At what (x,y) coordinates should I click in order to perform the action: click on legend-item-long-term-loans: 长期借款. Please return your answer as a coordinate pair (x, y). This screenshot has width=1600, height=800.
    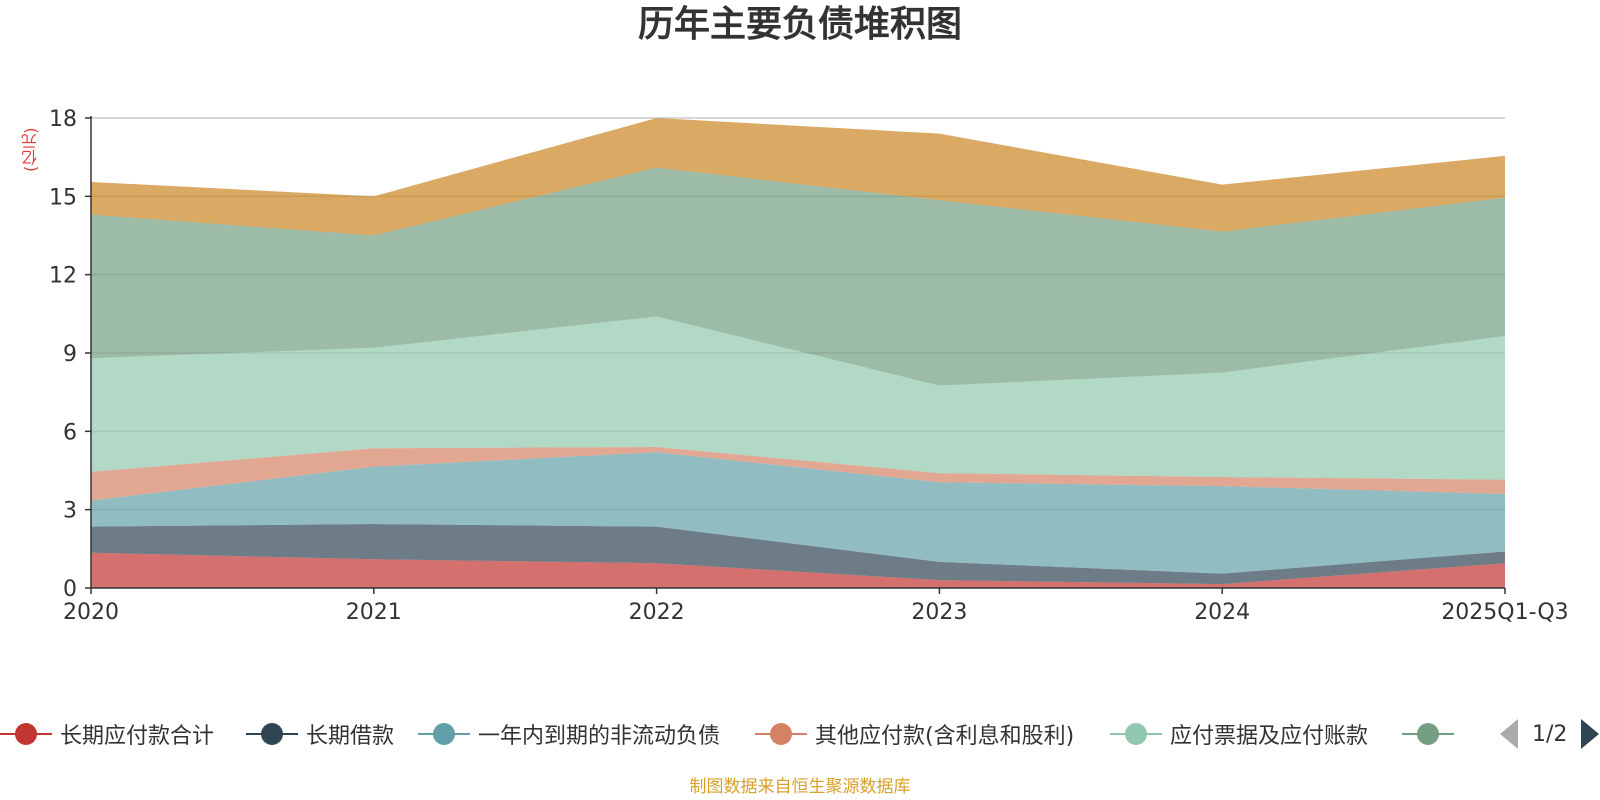
    Looking at the image, I should click on (320, 734).